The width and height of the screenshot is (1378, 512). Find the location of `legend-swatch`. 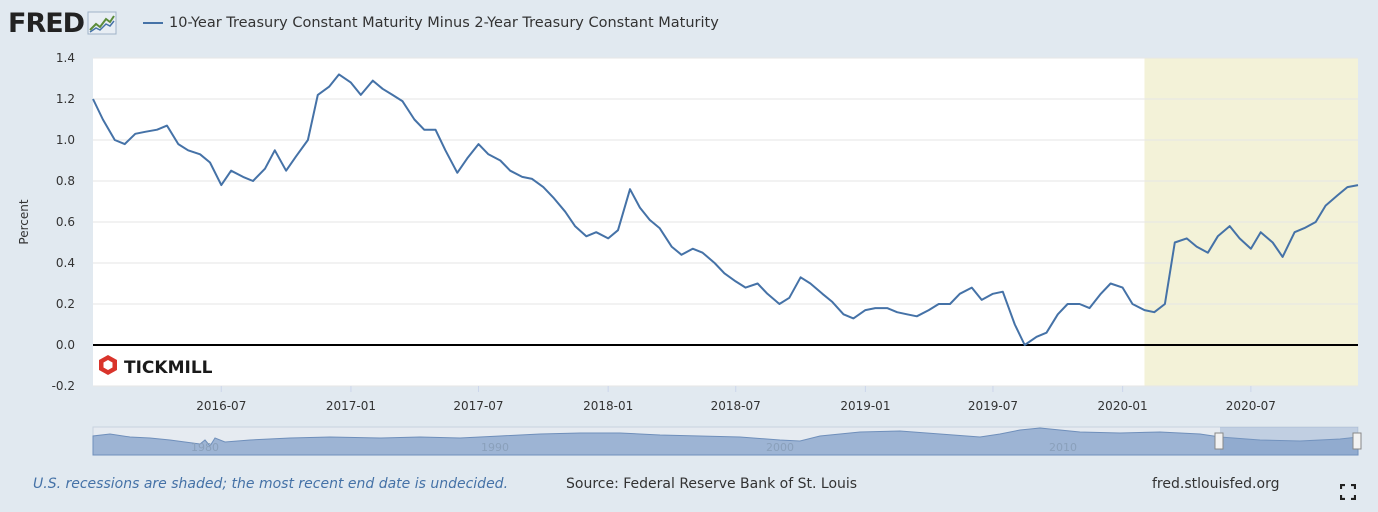

legend-swatch is located at coordinates (153, 23).